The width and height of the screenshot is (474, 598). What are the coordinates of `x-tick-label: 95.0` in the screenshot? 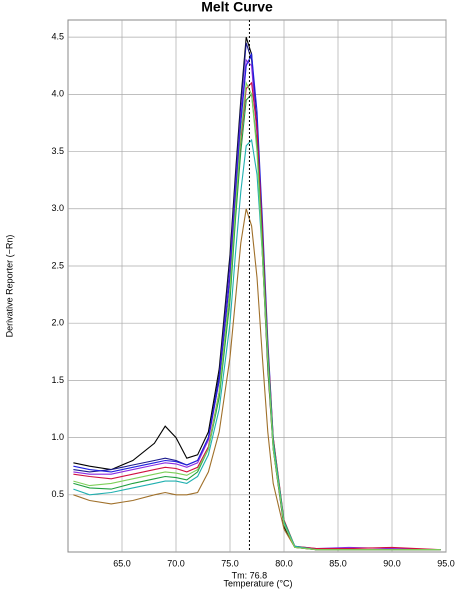 It's located at (446, 563).